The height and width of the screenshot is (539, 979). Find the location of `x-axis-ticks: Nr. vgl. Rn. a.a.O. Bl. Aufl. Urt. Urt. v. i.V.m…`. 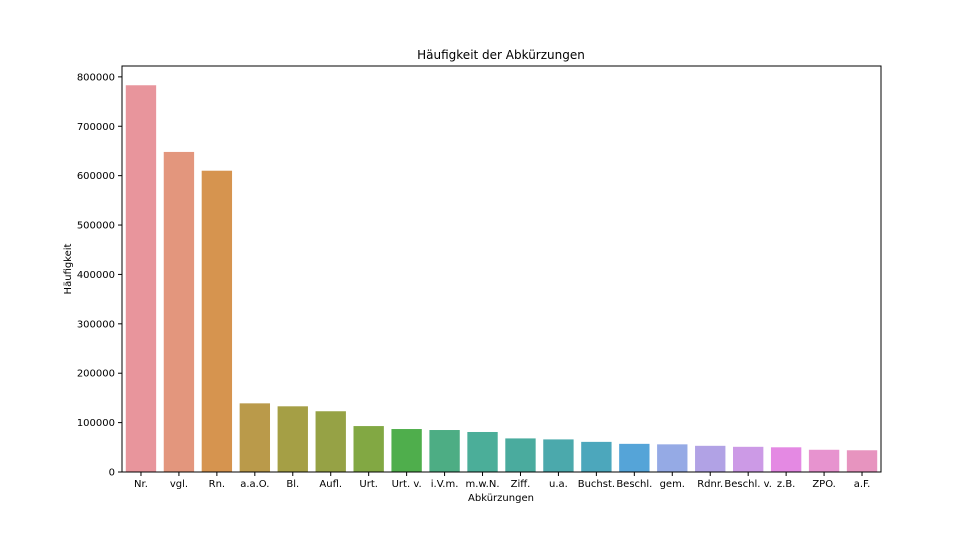

x-axis-ticks: Nr. vgl. Rn. a.a.O. Bl. Aufl. Urt. Urt. v. i.V.m… is located at coordinates (502, 481).